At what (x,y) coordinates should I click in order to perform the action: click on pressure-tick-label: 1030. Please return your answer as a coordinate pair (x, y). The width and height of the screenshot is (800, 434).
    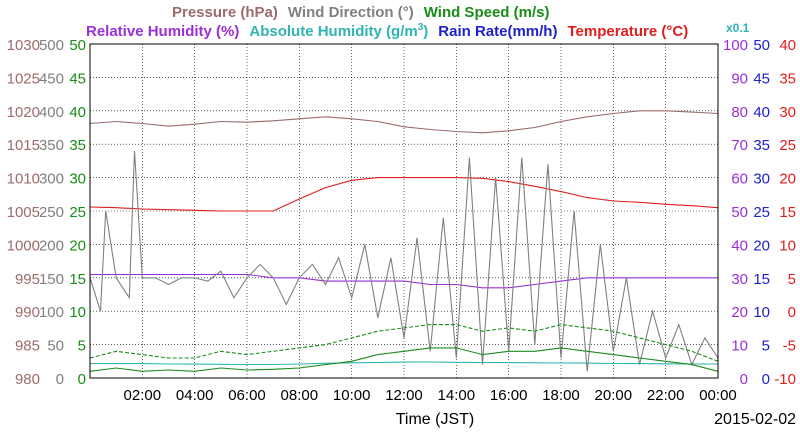
    Looking at the image, I should click on (23, 45).